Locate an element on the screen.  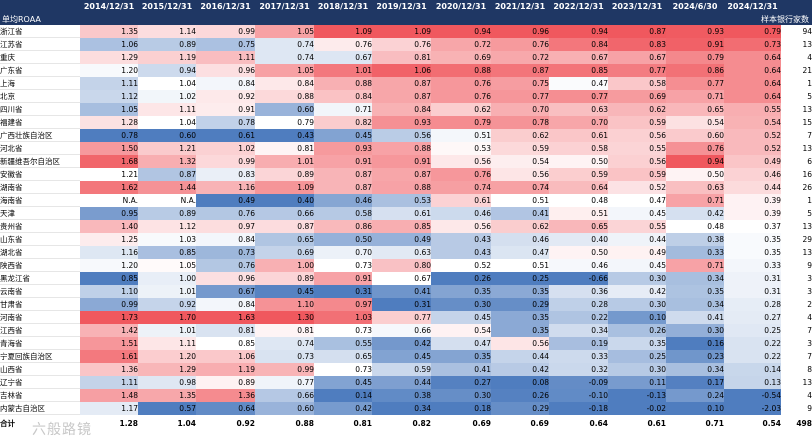
row-label: 天津 is located at coordinates (40, 213).